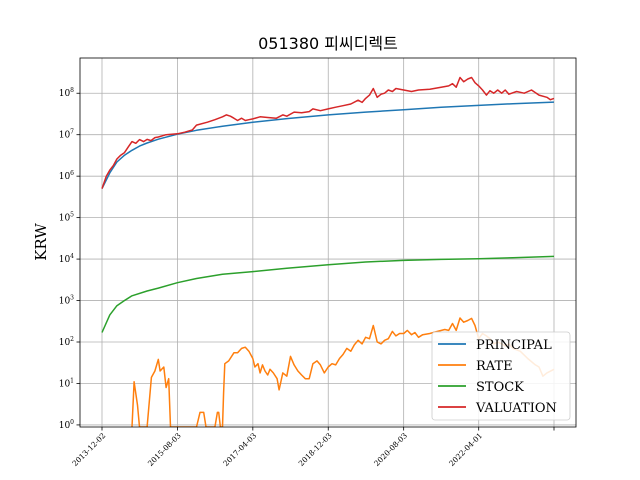 This screenshot has width=640, height=480. What do you see at coordinates (88, 449) in the screenshot?
I see `x-tick-label: 2013-12-02` at bounding box center [88, 449].